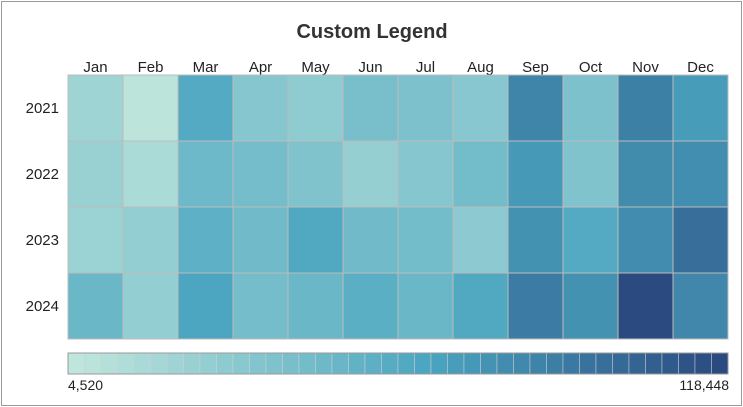 The image size is (743, 407). What do you see at coordinates (315, 67) in the screenshot?
I see `x-tick-label: May` at bounding box center [315, 67].